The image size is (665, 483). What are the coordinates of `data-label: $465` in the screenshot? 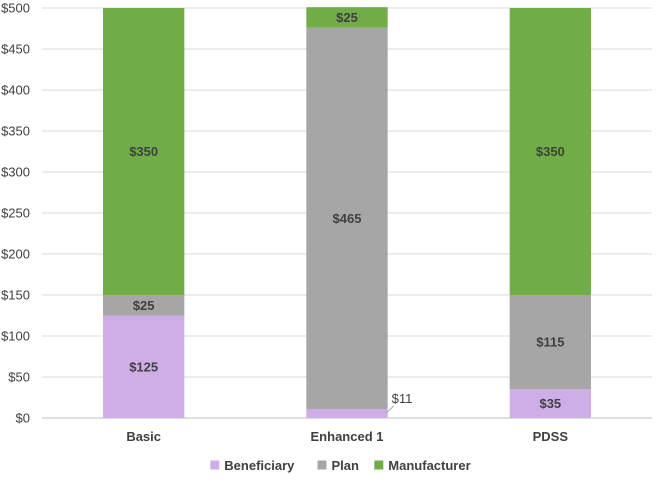 It's located at (347, 218).